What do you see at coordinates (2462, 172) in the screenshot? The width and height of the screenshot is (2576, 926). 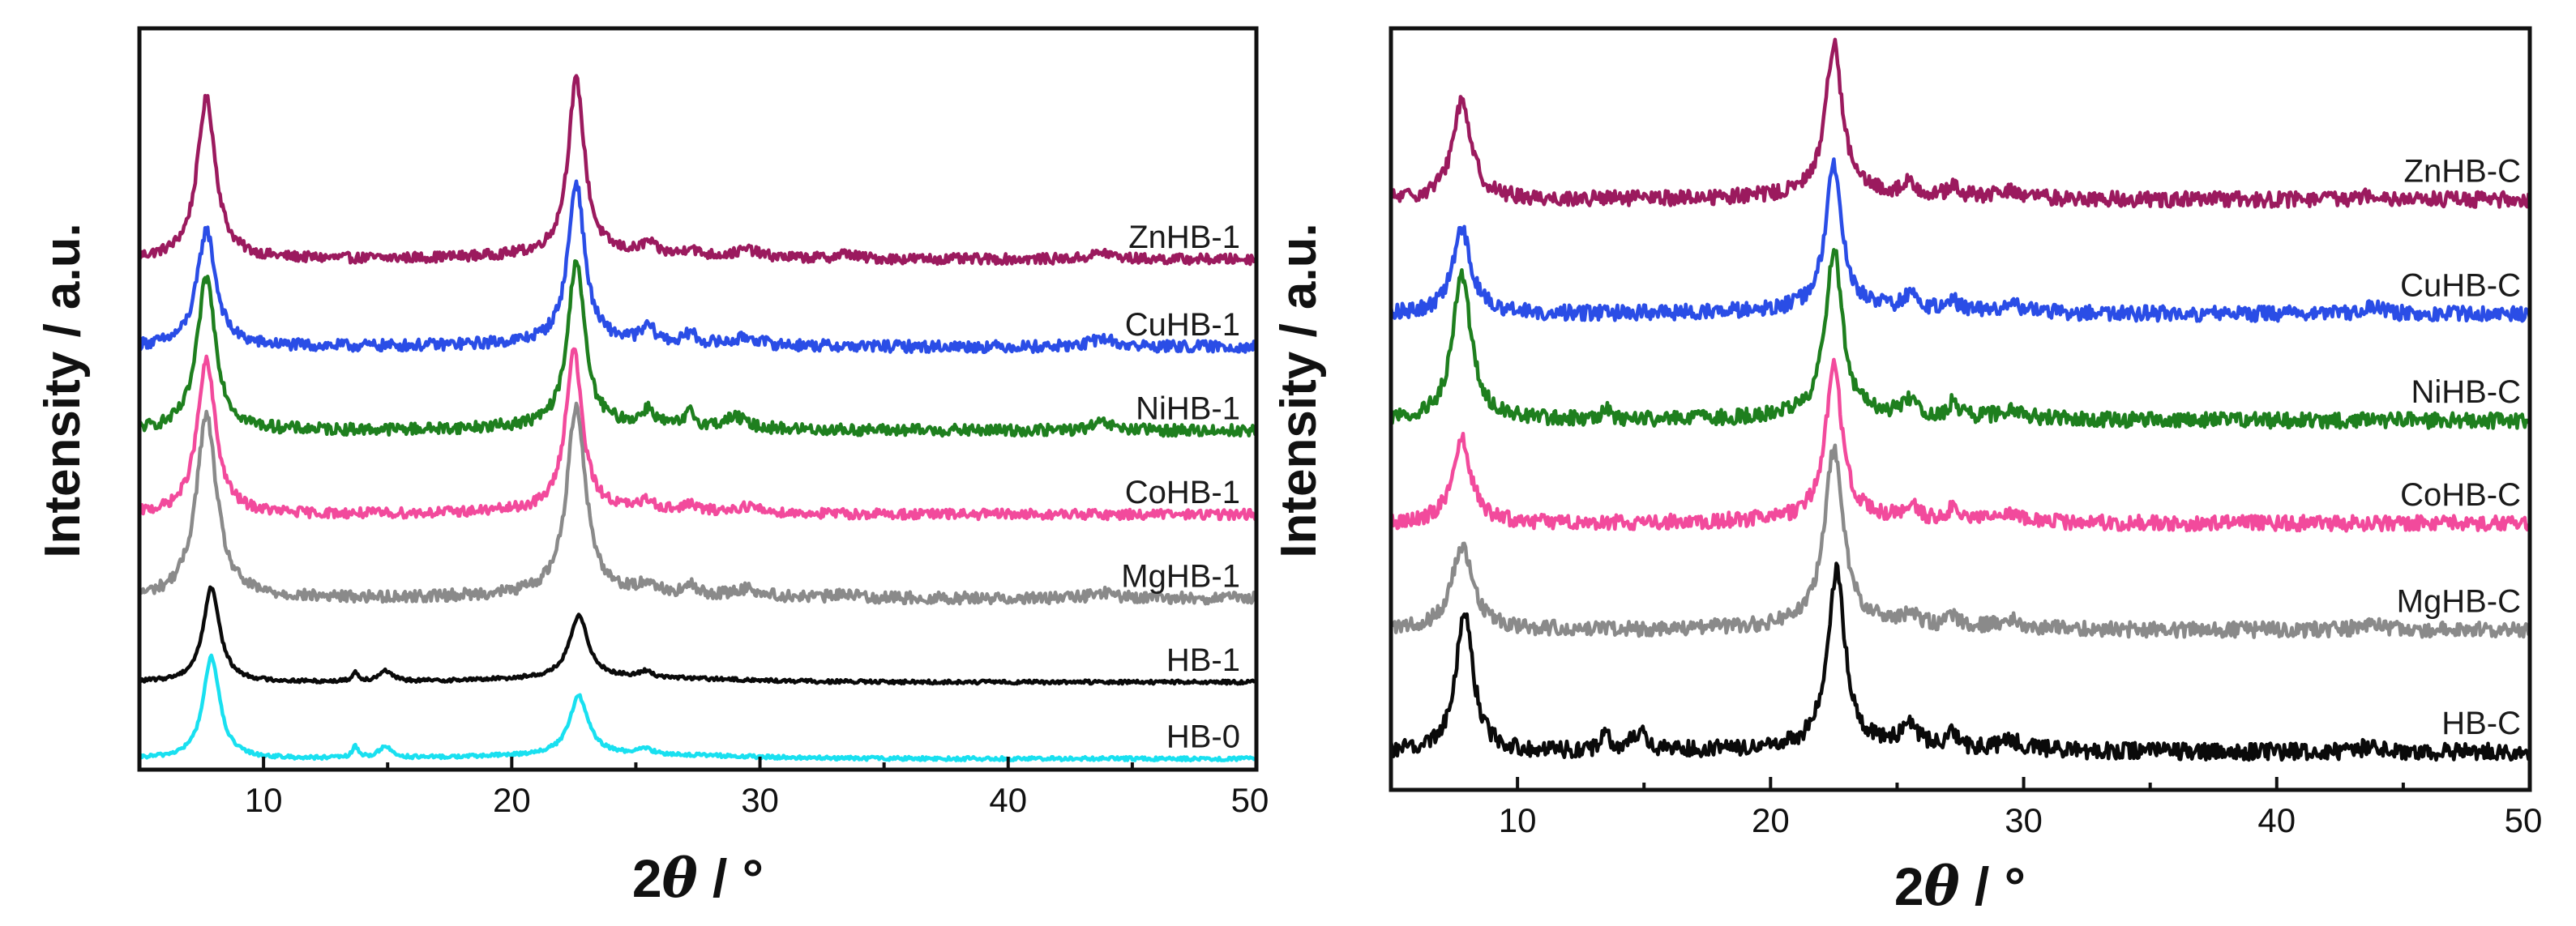 I see `series-label-znhb-c: ZnHB-C` at bounding box center [2462, 172].